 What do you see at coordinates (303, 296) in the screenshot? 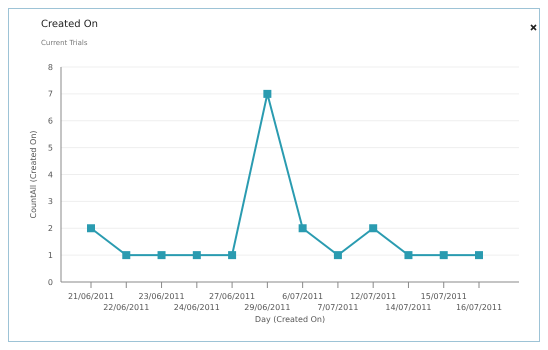
I see `x-tick-label: 6/07/2011` at bounding box center [303, 296].